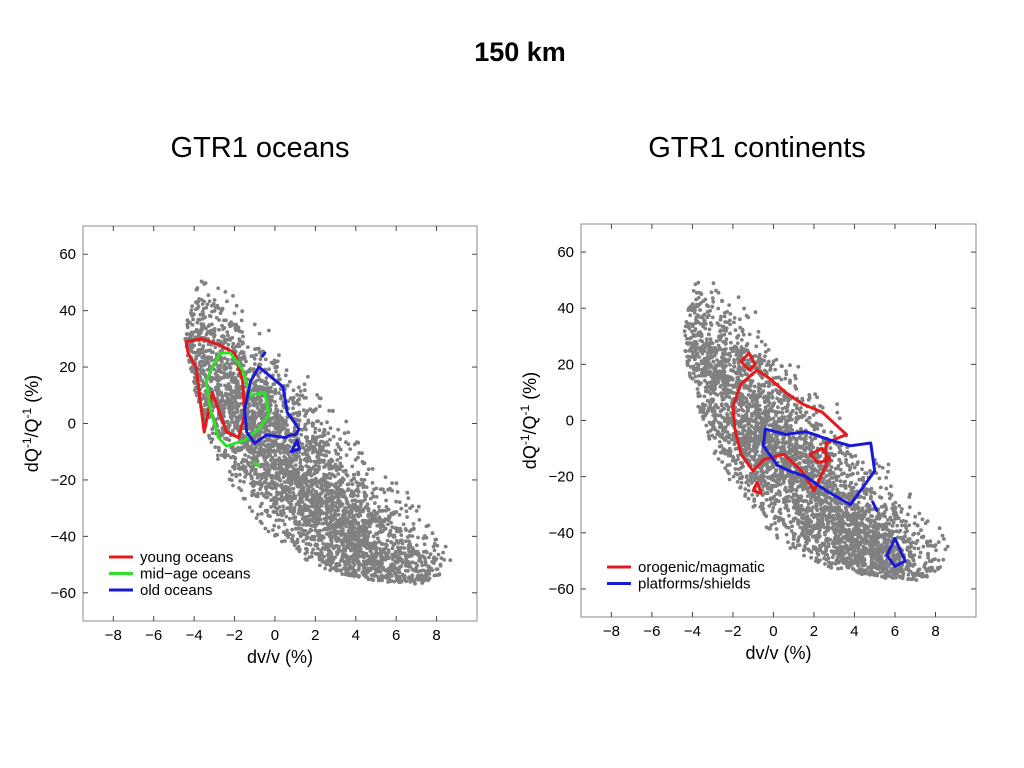 The width and height of the screenshot is (1024, 768). What do you see at coordinates (275, 635) in the screenshot?
I see `x-tick-label: 0` at bounding box center [275, 635].